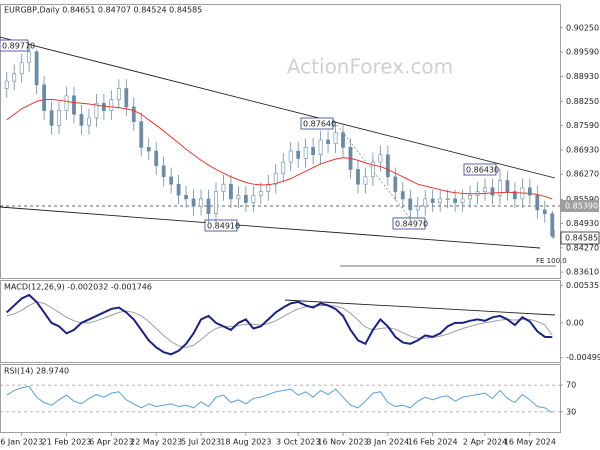 The width and height of the screenshot is (600, 450). What do you see at coordinates (571, 385) in the screenshot?
I see `y-tick-label: 70` at bounding box center [571, 385].